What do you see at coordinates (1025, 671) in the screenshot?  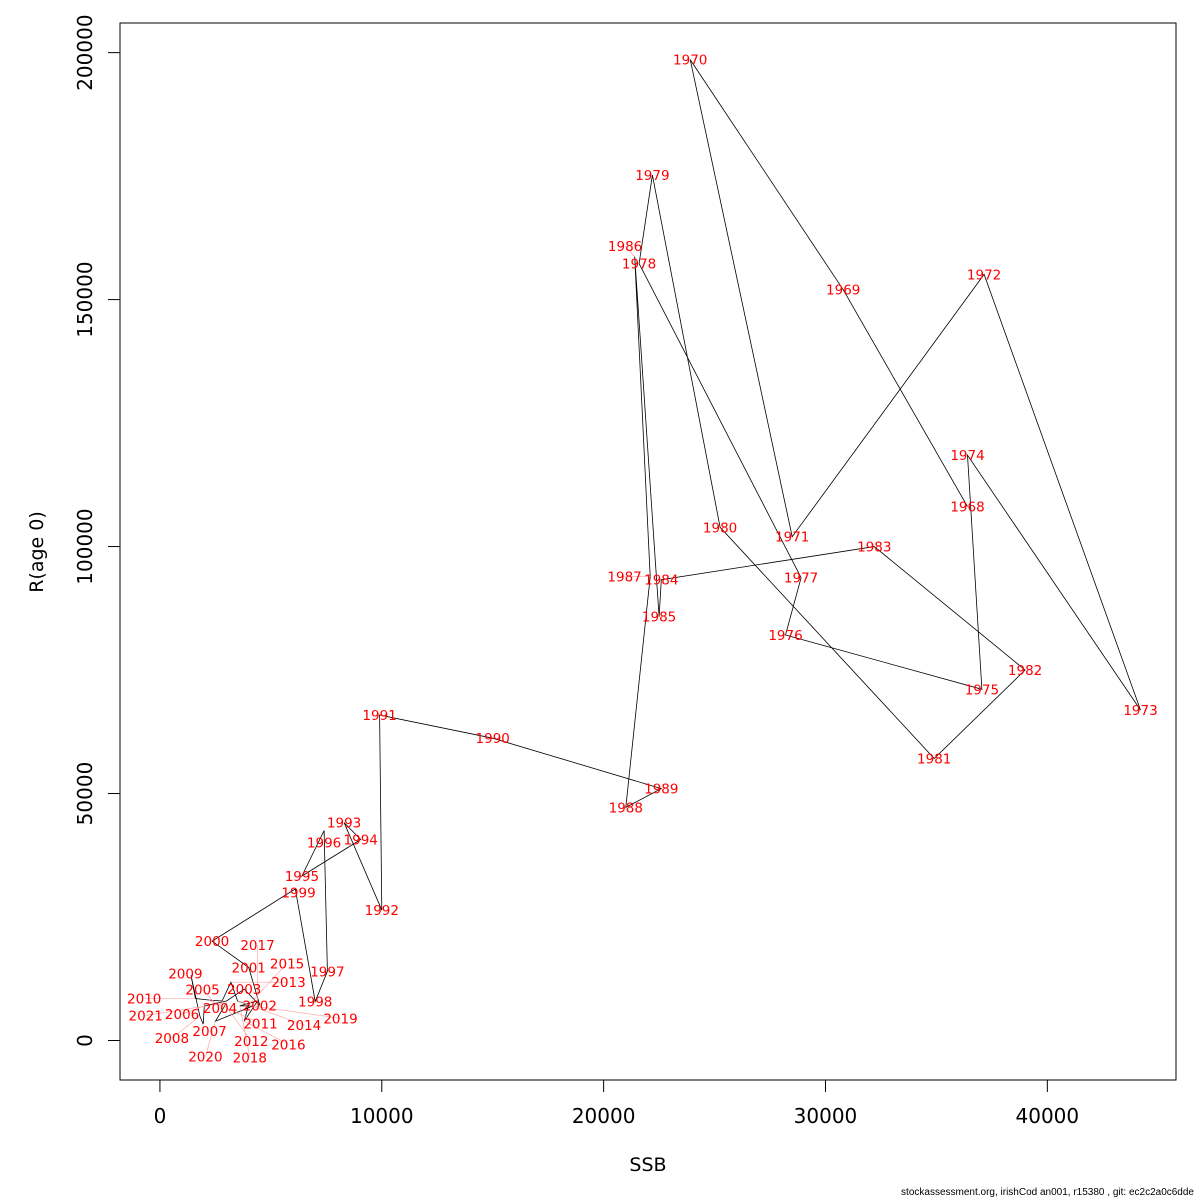 I see `year-label-1982: 1982` at bounding box center [1025, 671].